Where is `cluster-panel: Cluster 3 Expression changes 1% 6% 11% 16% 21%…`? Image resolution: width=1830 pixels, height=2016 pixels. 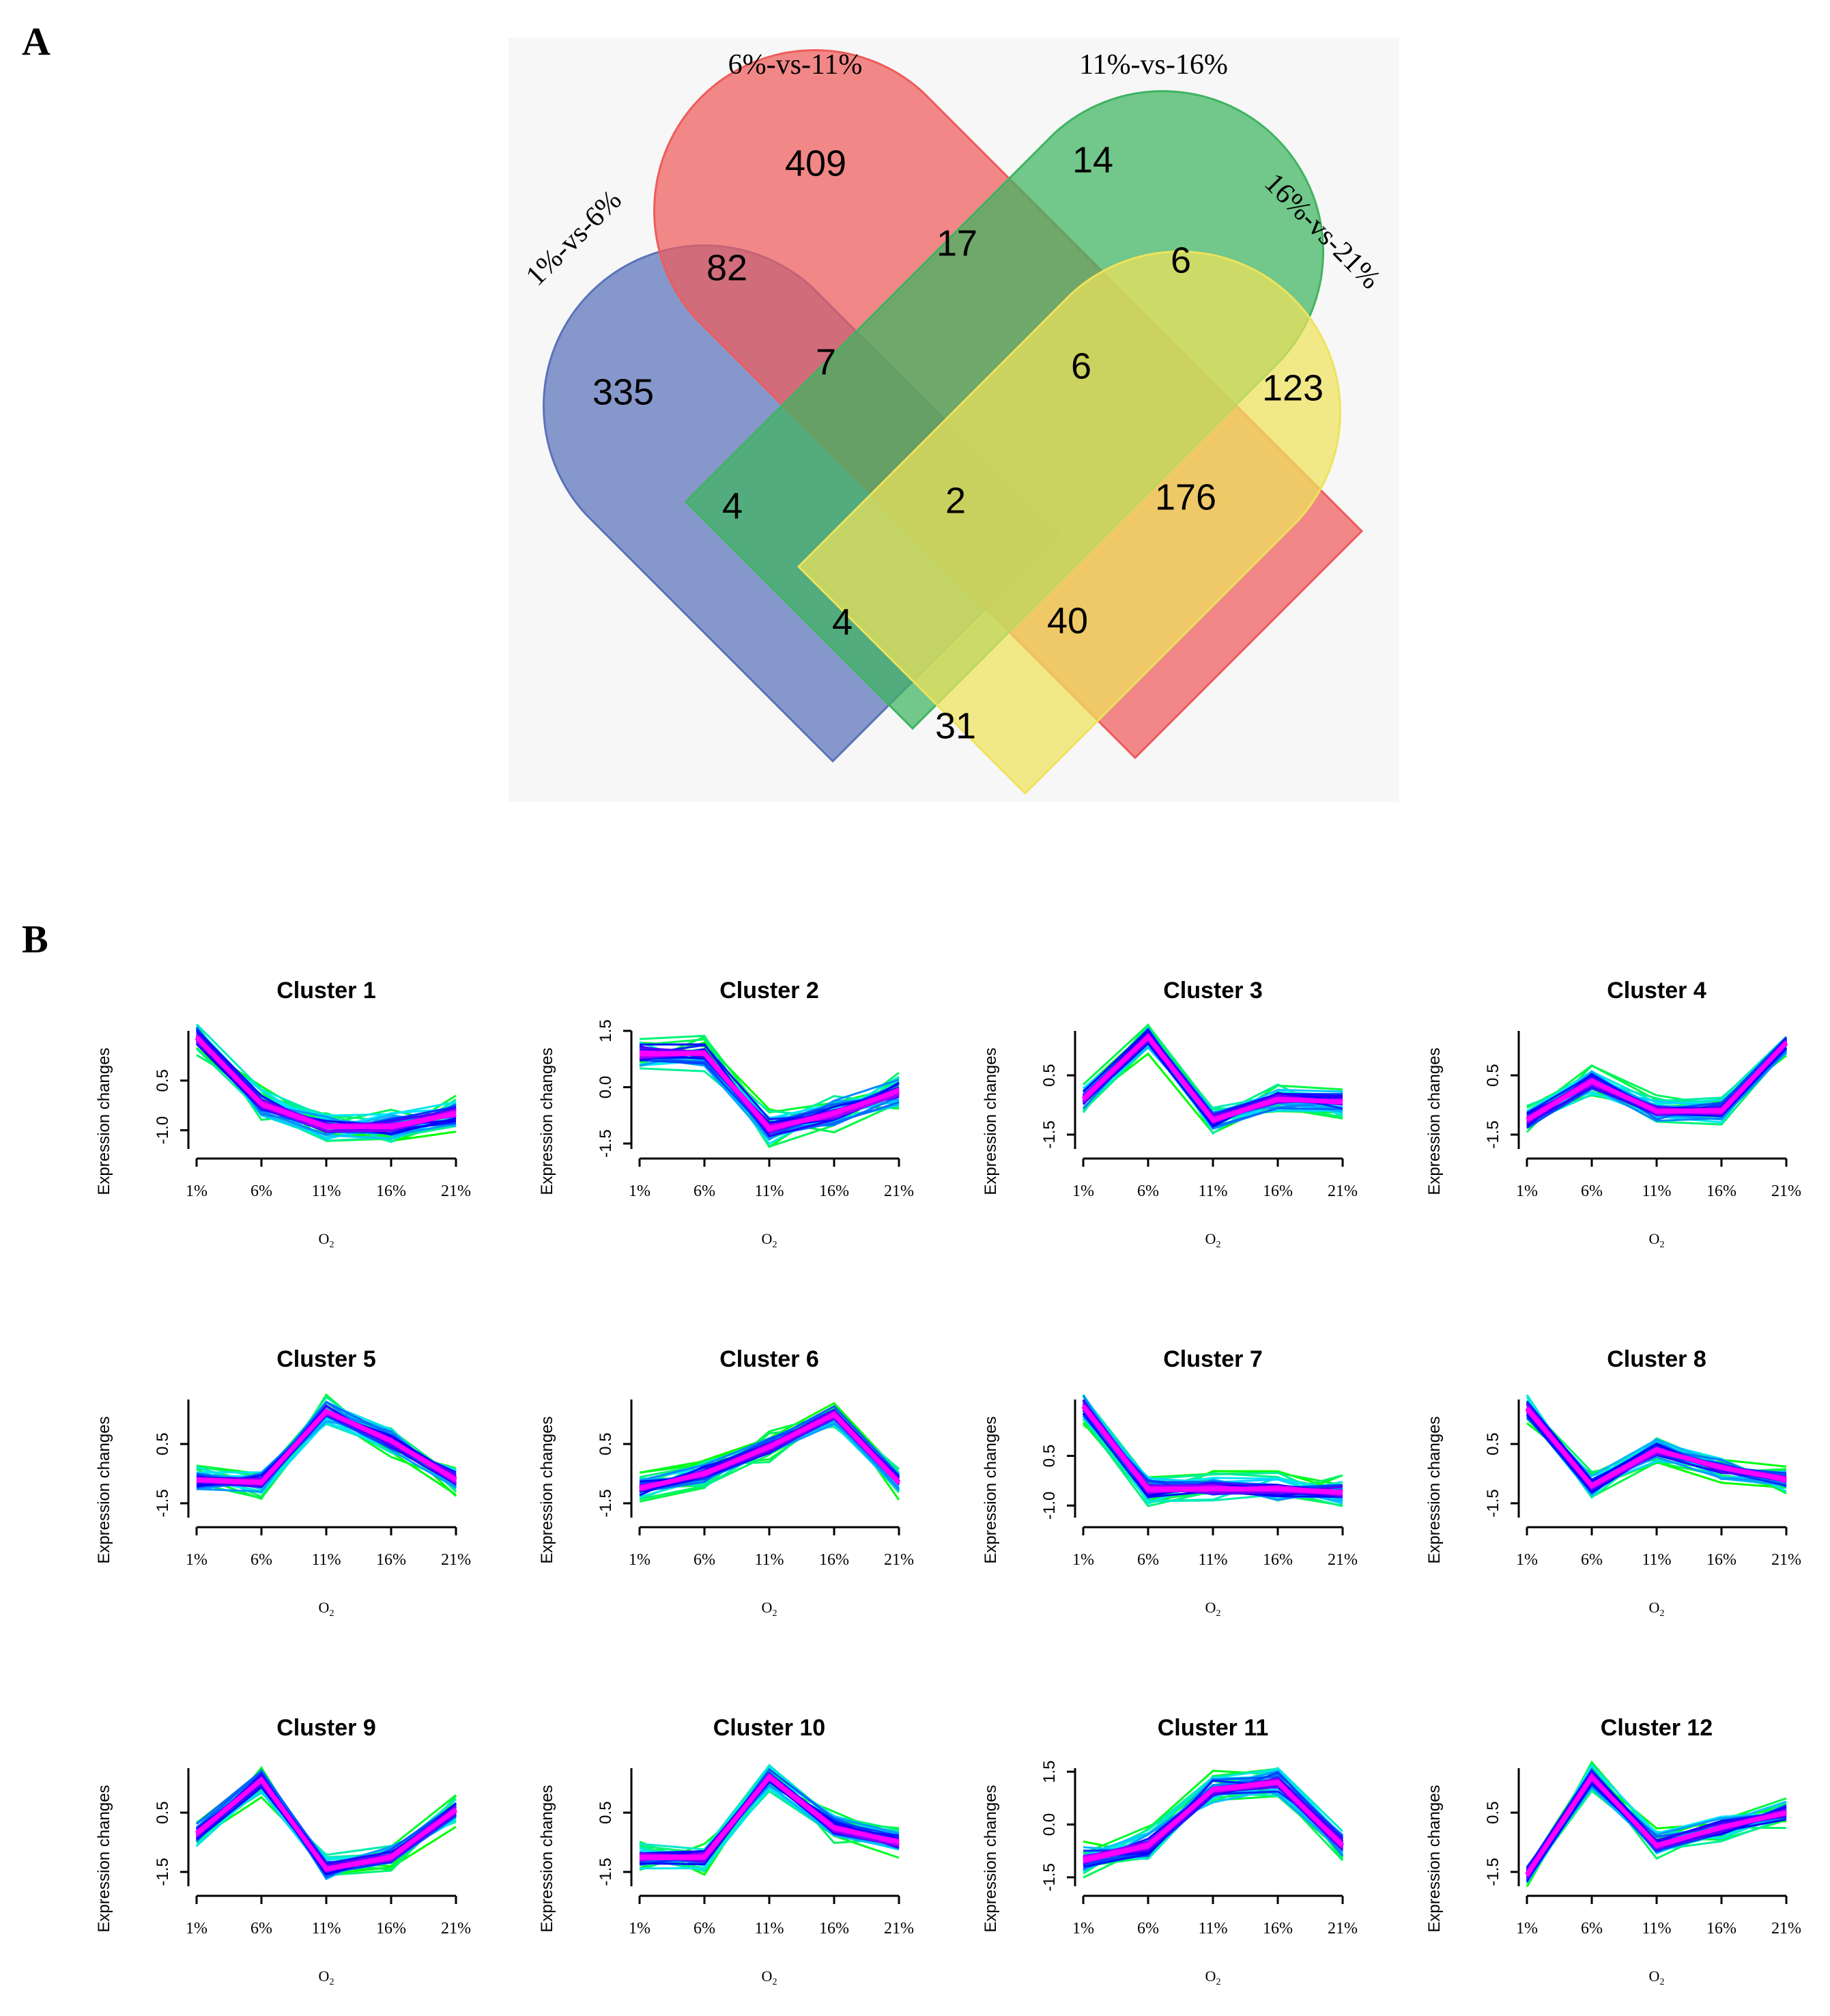 cluster-panel: Cluster 3 Expression changes 1% 6% 11% 16% 21%… is located at coordinates (1170, 1114).